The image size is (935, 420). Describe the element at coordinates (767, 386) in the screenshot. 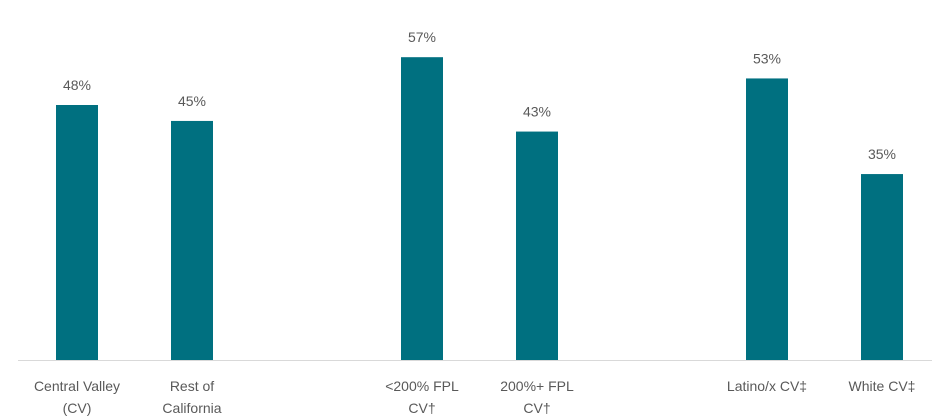

I see `category-label: Latino/x CV‡` at that location.